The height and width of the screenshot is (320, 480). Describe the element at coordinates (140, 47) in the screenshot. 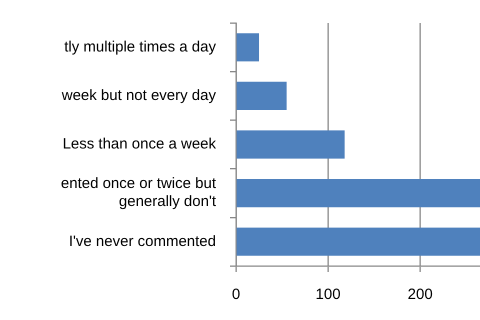

I see `y-tick-label: tly multiple times a day` at that location.